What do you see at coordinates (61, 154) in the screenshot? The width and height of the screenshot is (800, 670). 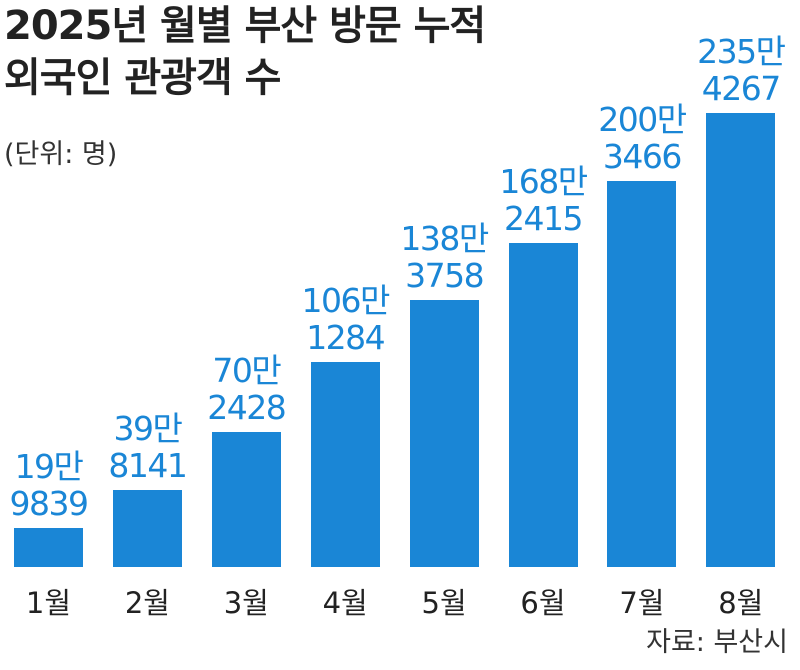 I see `unit-note: (단위: 명)` at bounding box center [61, 154].